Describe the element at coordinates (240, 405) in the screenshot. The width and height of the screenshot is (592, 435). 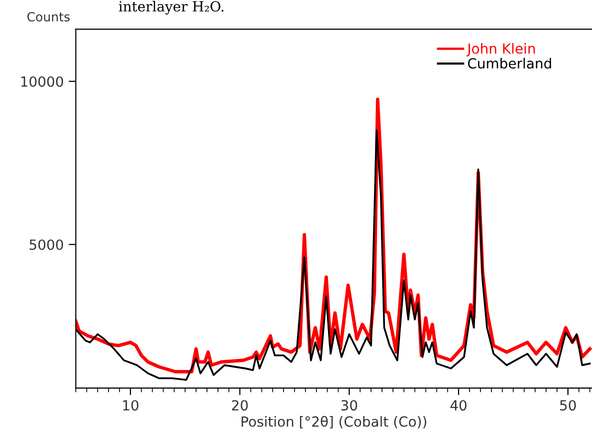
I see `x-tick-label: 20` at that location.